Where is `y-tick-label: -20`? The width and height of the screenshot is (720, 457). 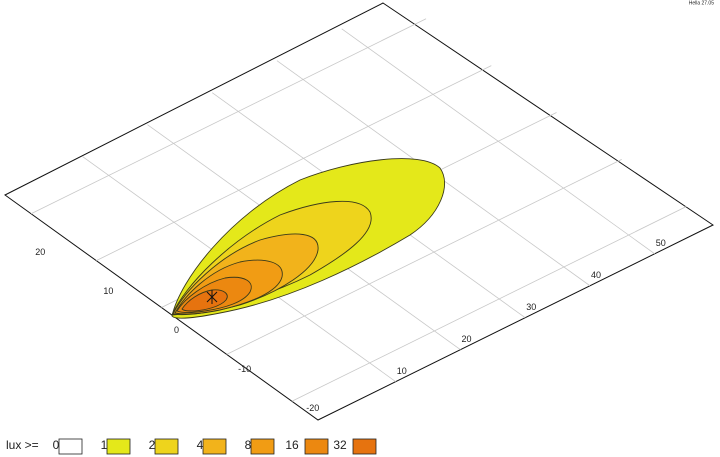 y-tick-label: -20 is located at coordinates (312, 408).